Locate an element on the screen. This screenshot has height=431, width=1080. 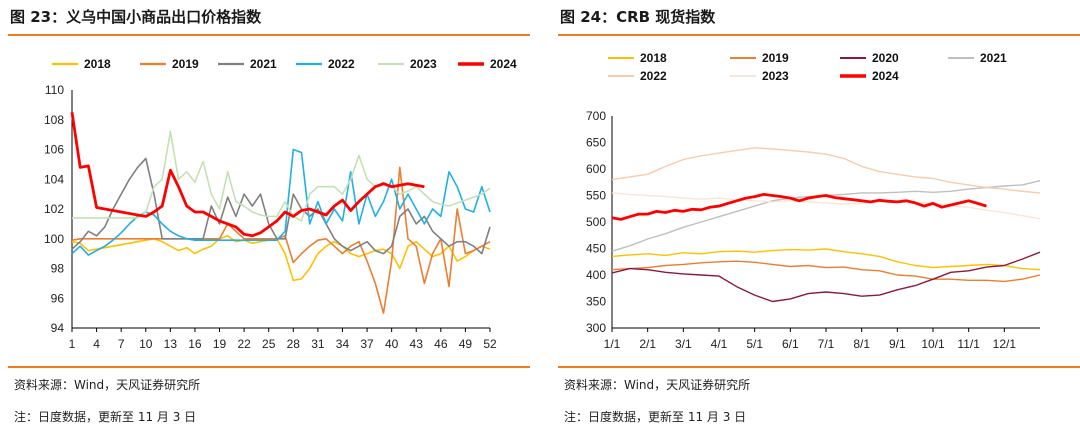
x-tick-label: 16 is located at coordinates (195, 344).